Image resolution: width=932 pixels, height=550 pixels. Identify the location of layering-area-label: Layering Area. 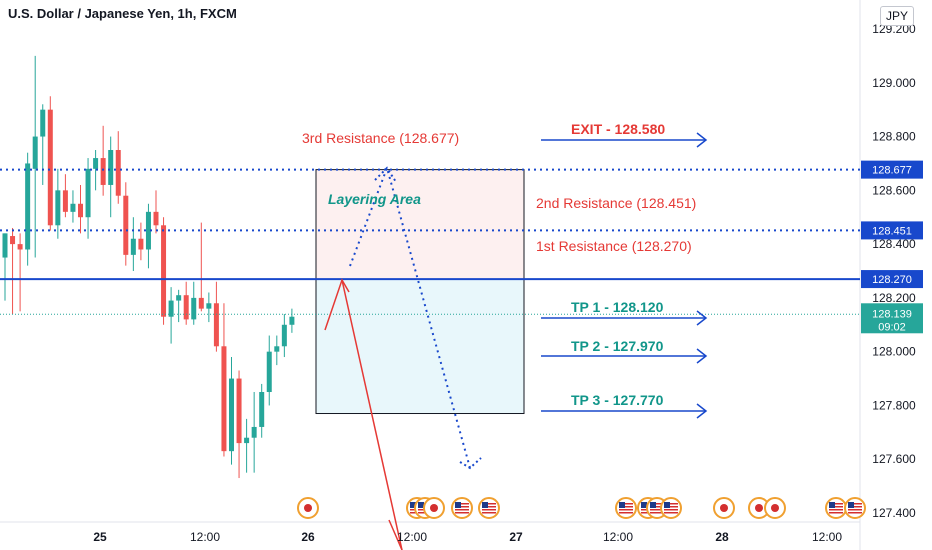
(374, 199).